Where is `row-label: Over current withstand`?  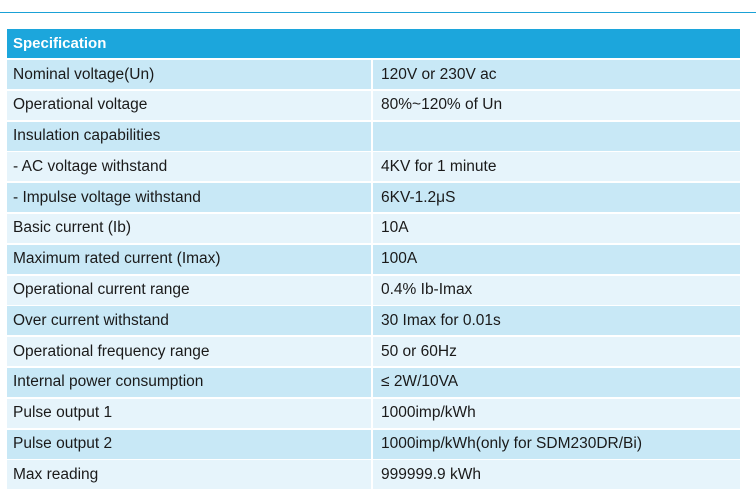 row-label: Over current withstand is located at coordinates (189, 321).